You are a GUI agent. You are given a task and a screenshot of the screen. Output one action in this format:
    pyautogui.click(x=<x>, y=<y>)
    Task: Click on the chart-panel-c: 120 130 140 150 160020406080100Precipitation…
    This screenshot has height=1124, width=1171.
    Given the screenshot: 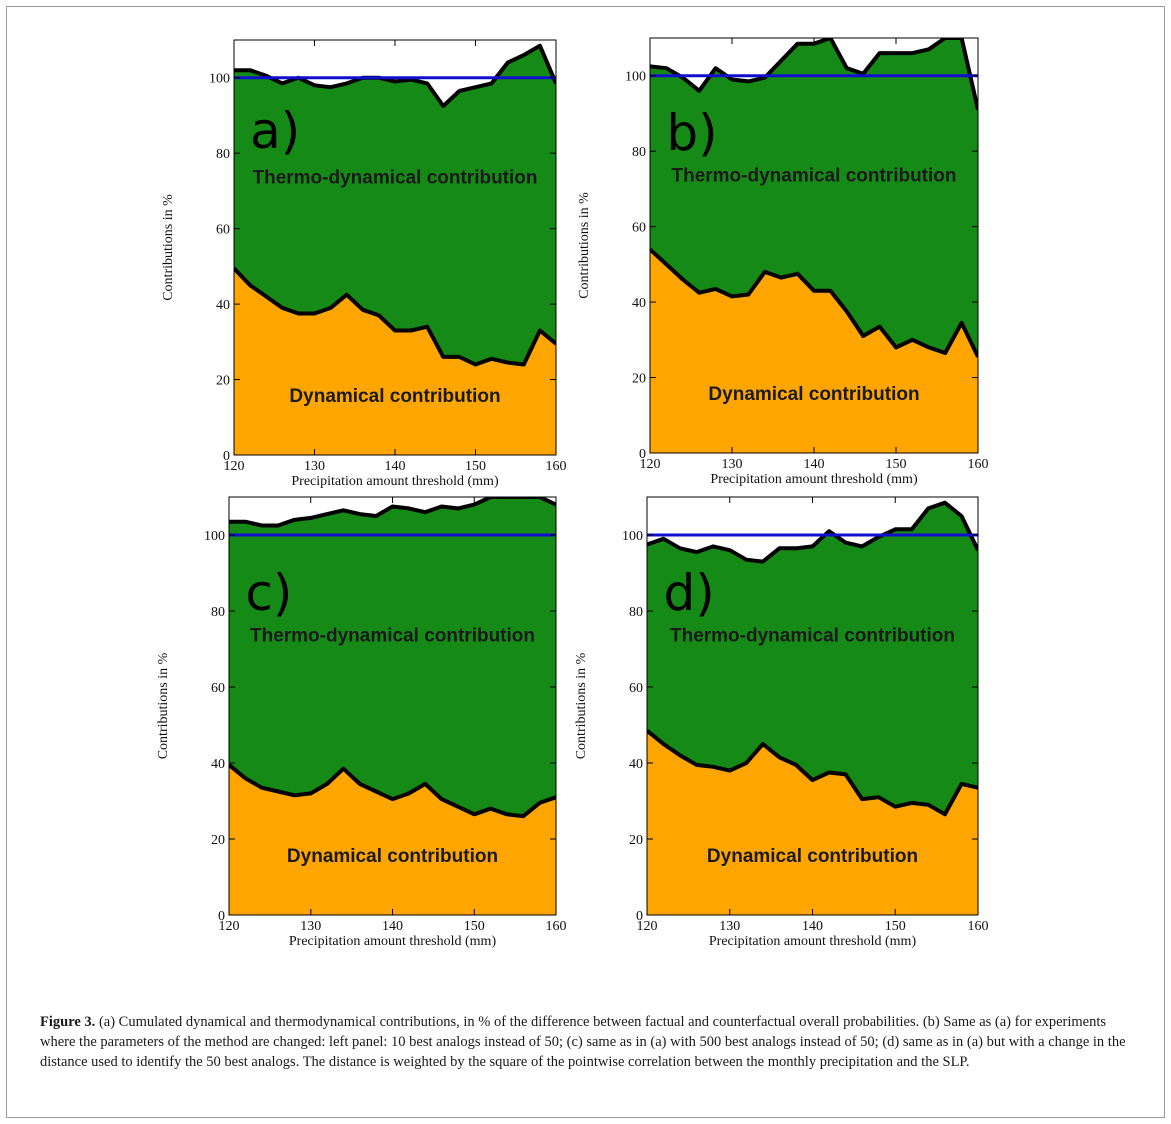 What is the action you would take?
    pyautogui.click(x=361, y=723)
    